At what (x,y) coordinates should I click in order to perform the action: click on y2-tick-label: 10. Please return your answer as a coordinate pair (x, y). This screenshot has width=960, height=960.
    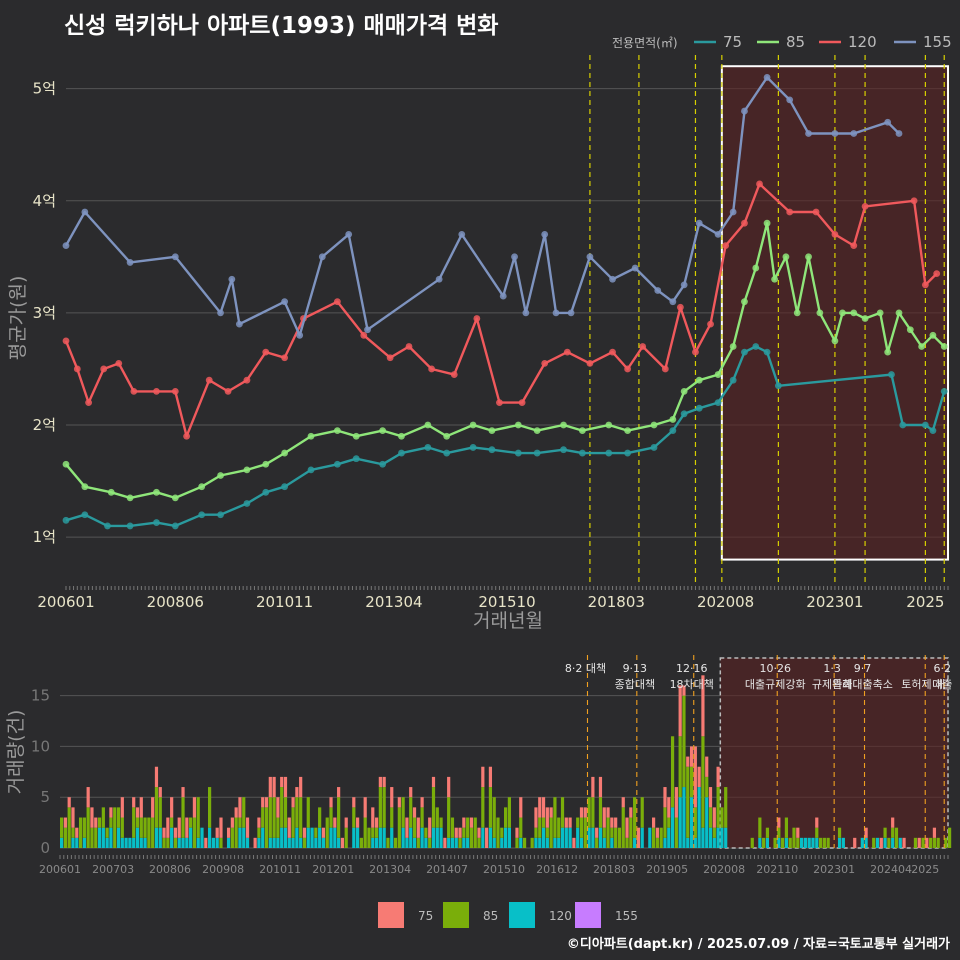
    Looking at the image, I should click on (40, 746).